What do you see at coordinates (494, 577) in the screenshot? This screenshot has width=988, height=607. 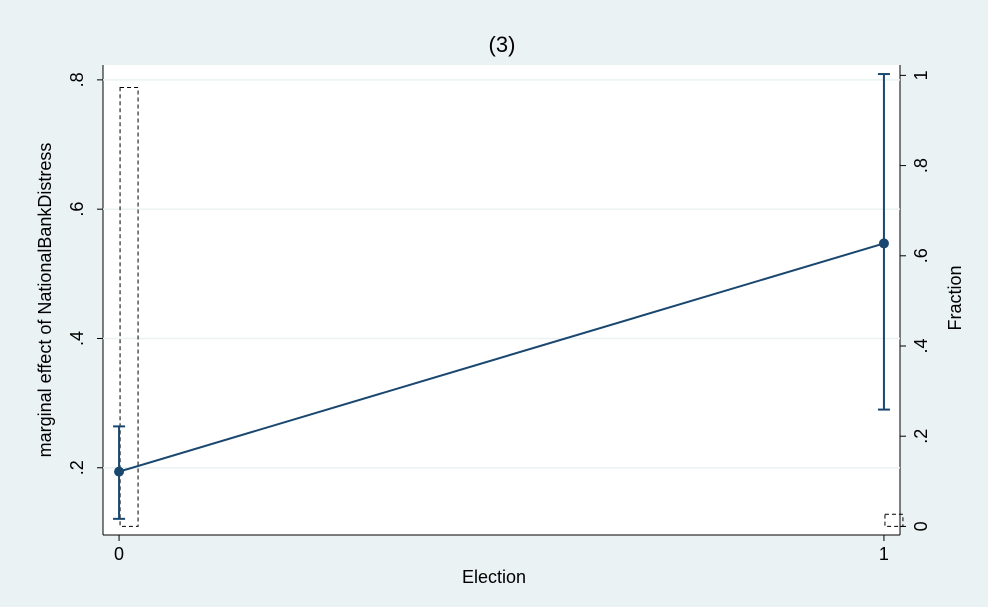 I see `x-axis-title: Election` at bounding box center [494, 577].